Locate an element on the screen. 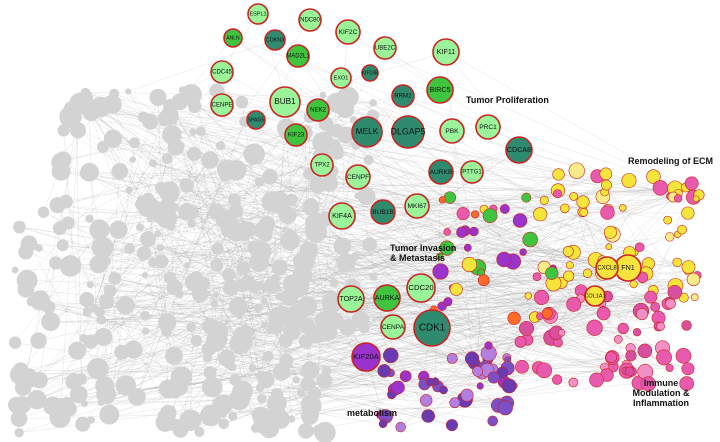 The width and height of the screenshot is (720, 442). gene-label: BUB1B is located at coordinates (383, 212).